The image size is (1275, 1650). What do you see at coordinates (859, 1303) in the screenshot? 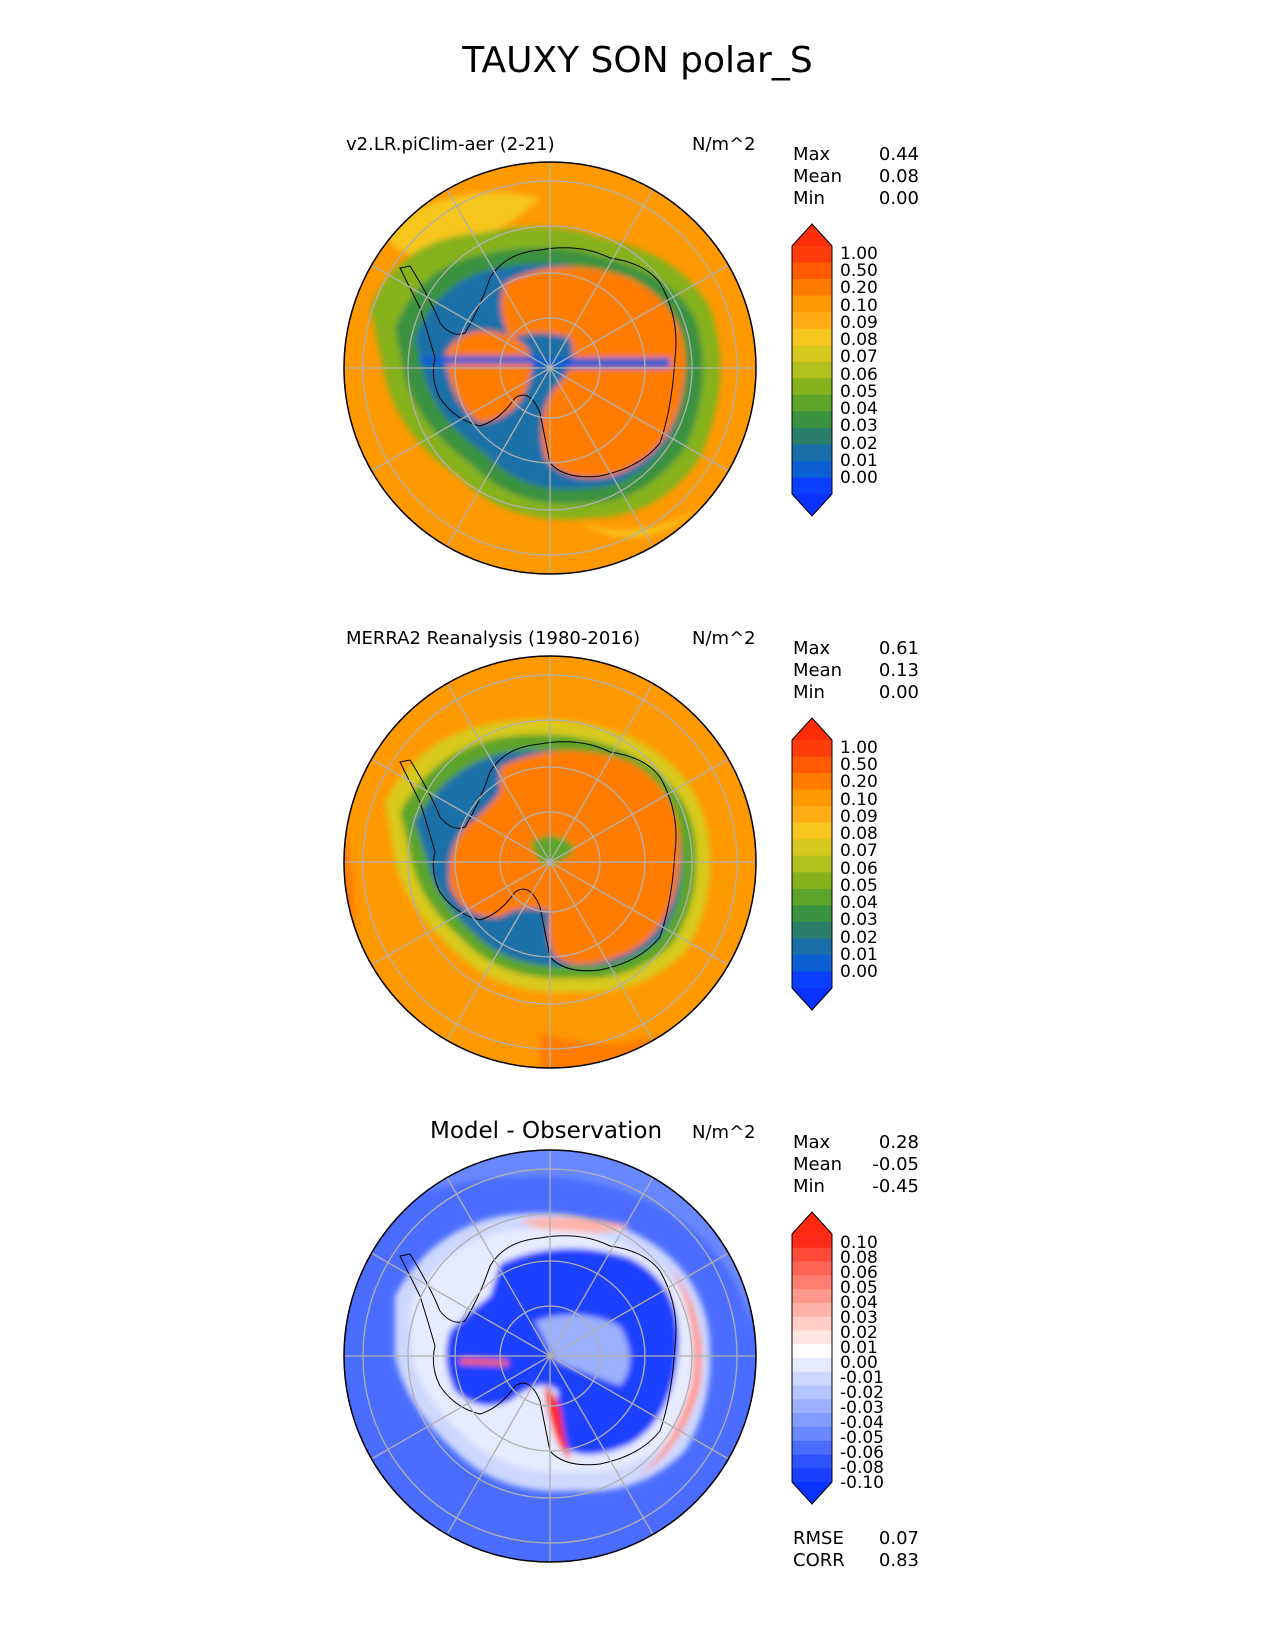
I see `colorbar-tick-label: 0.04` at bounding box center [859, 1303].